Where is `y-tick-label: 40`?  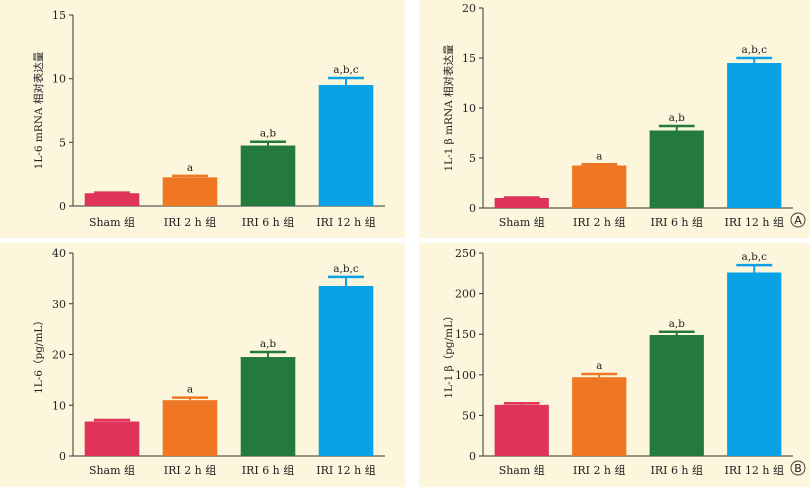
y-tick-label: 40 is located at coordinates (59, 253).